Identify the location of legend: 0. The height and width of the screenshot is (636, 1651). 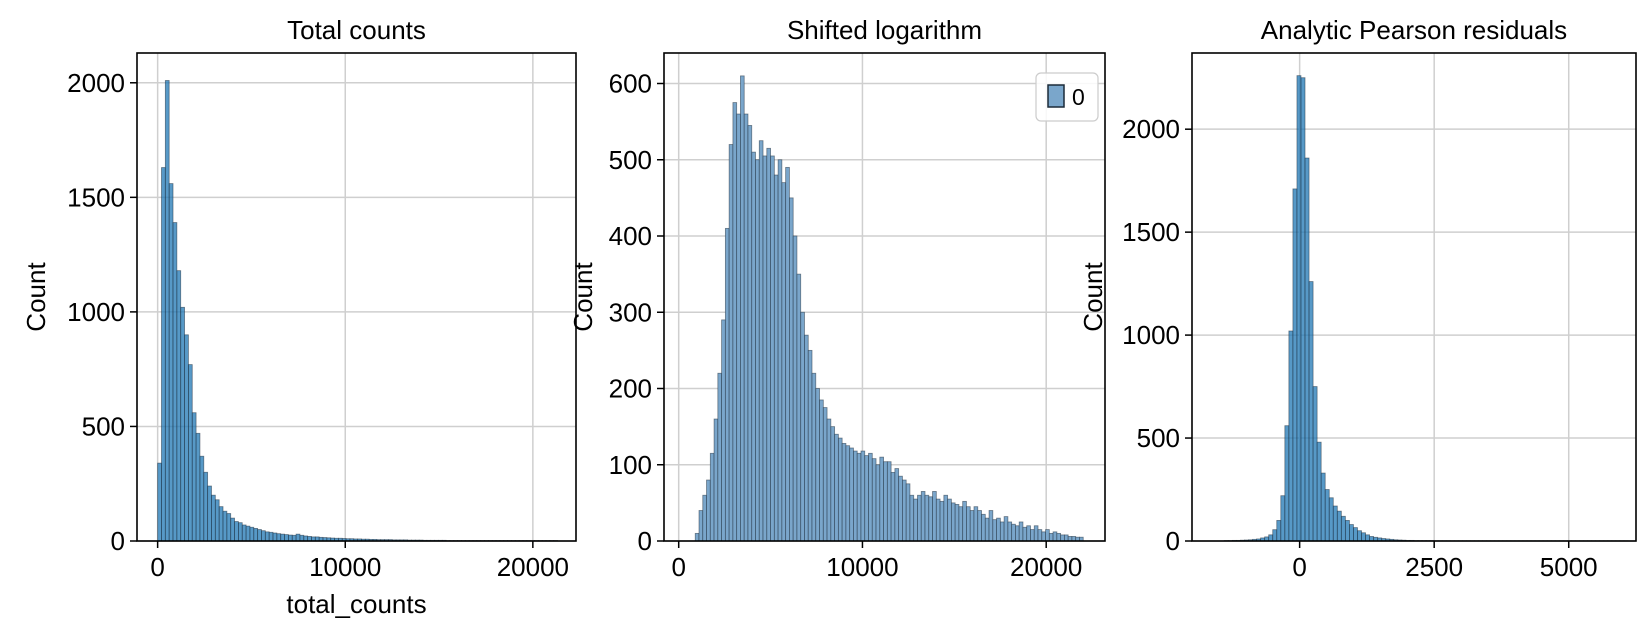
(1067, 97).